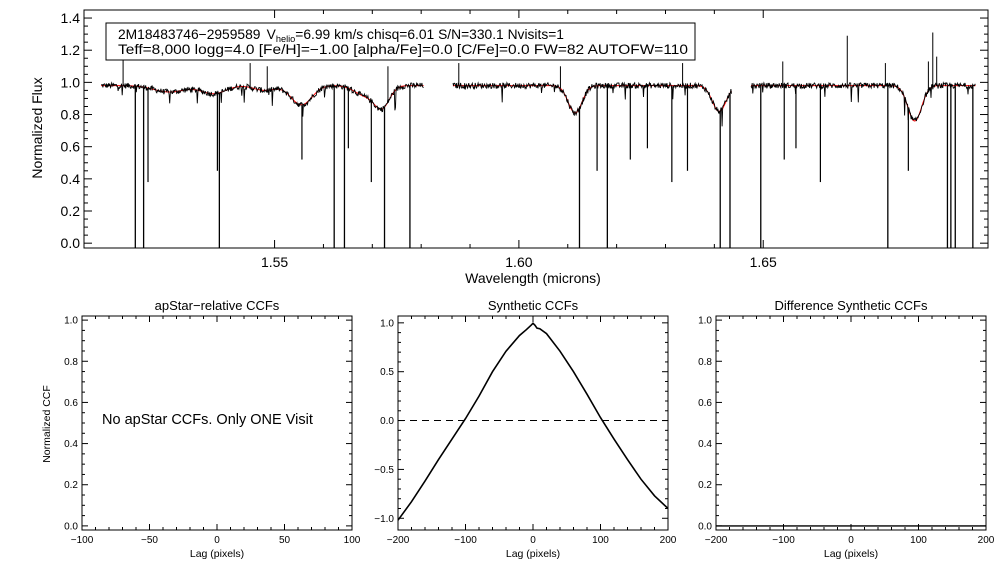  What do you see at coordinates (207, 420) in the screenshot?
I see `apstar-ccf-annotation: No apStar CCFs. Only ONE Visit` at bounding box center [207, 420].